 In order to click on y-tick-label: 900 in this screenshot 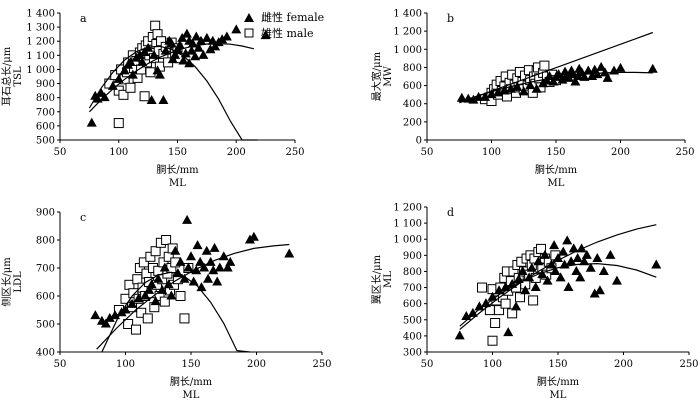, I will do `click(45, 213)`.